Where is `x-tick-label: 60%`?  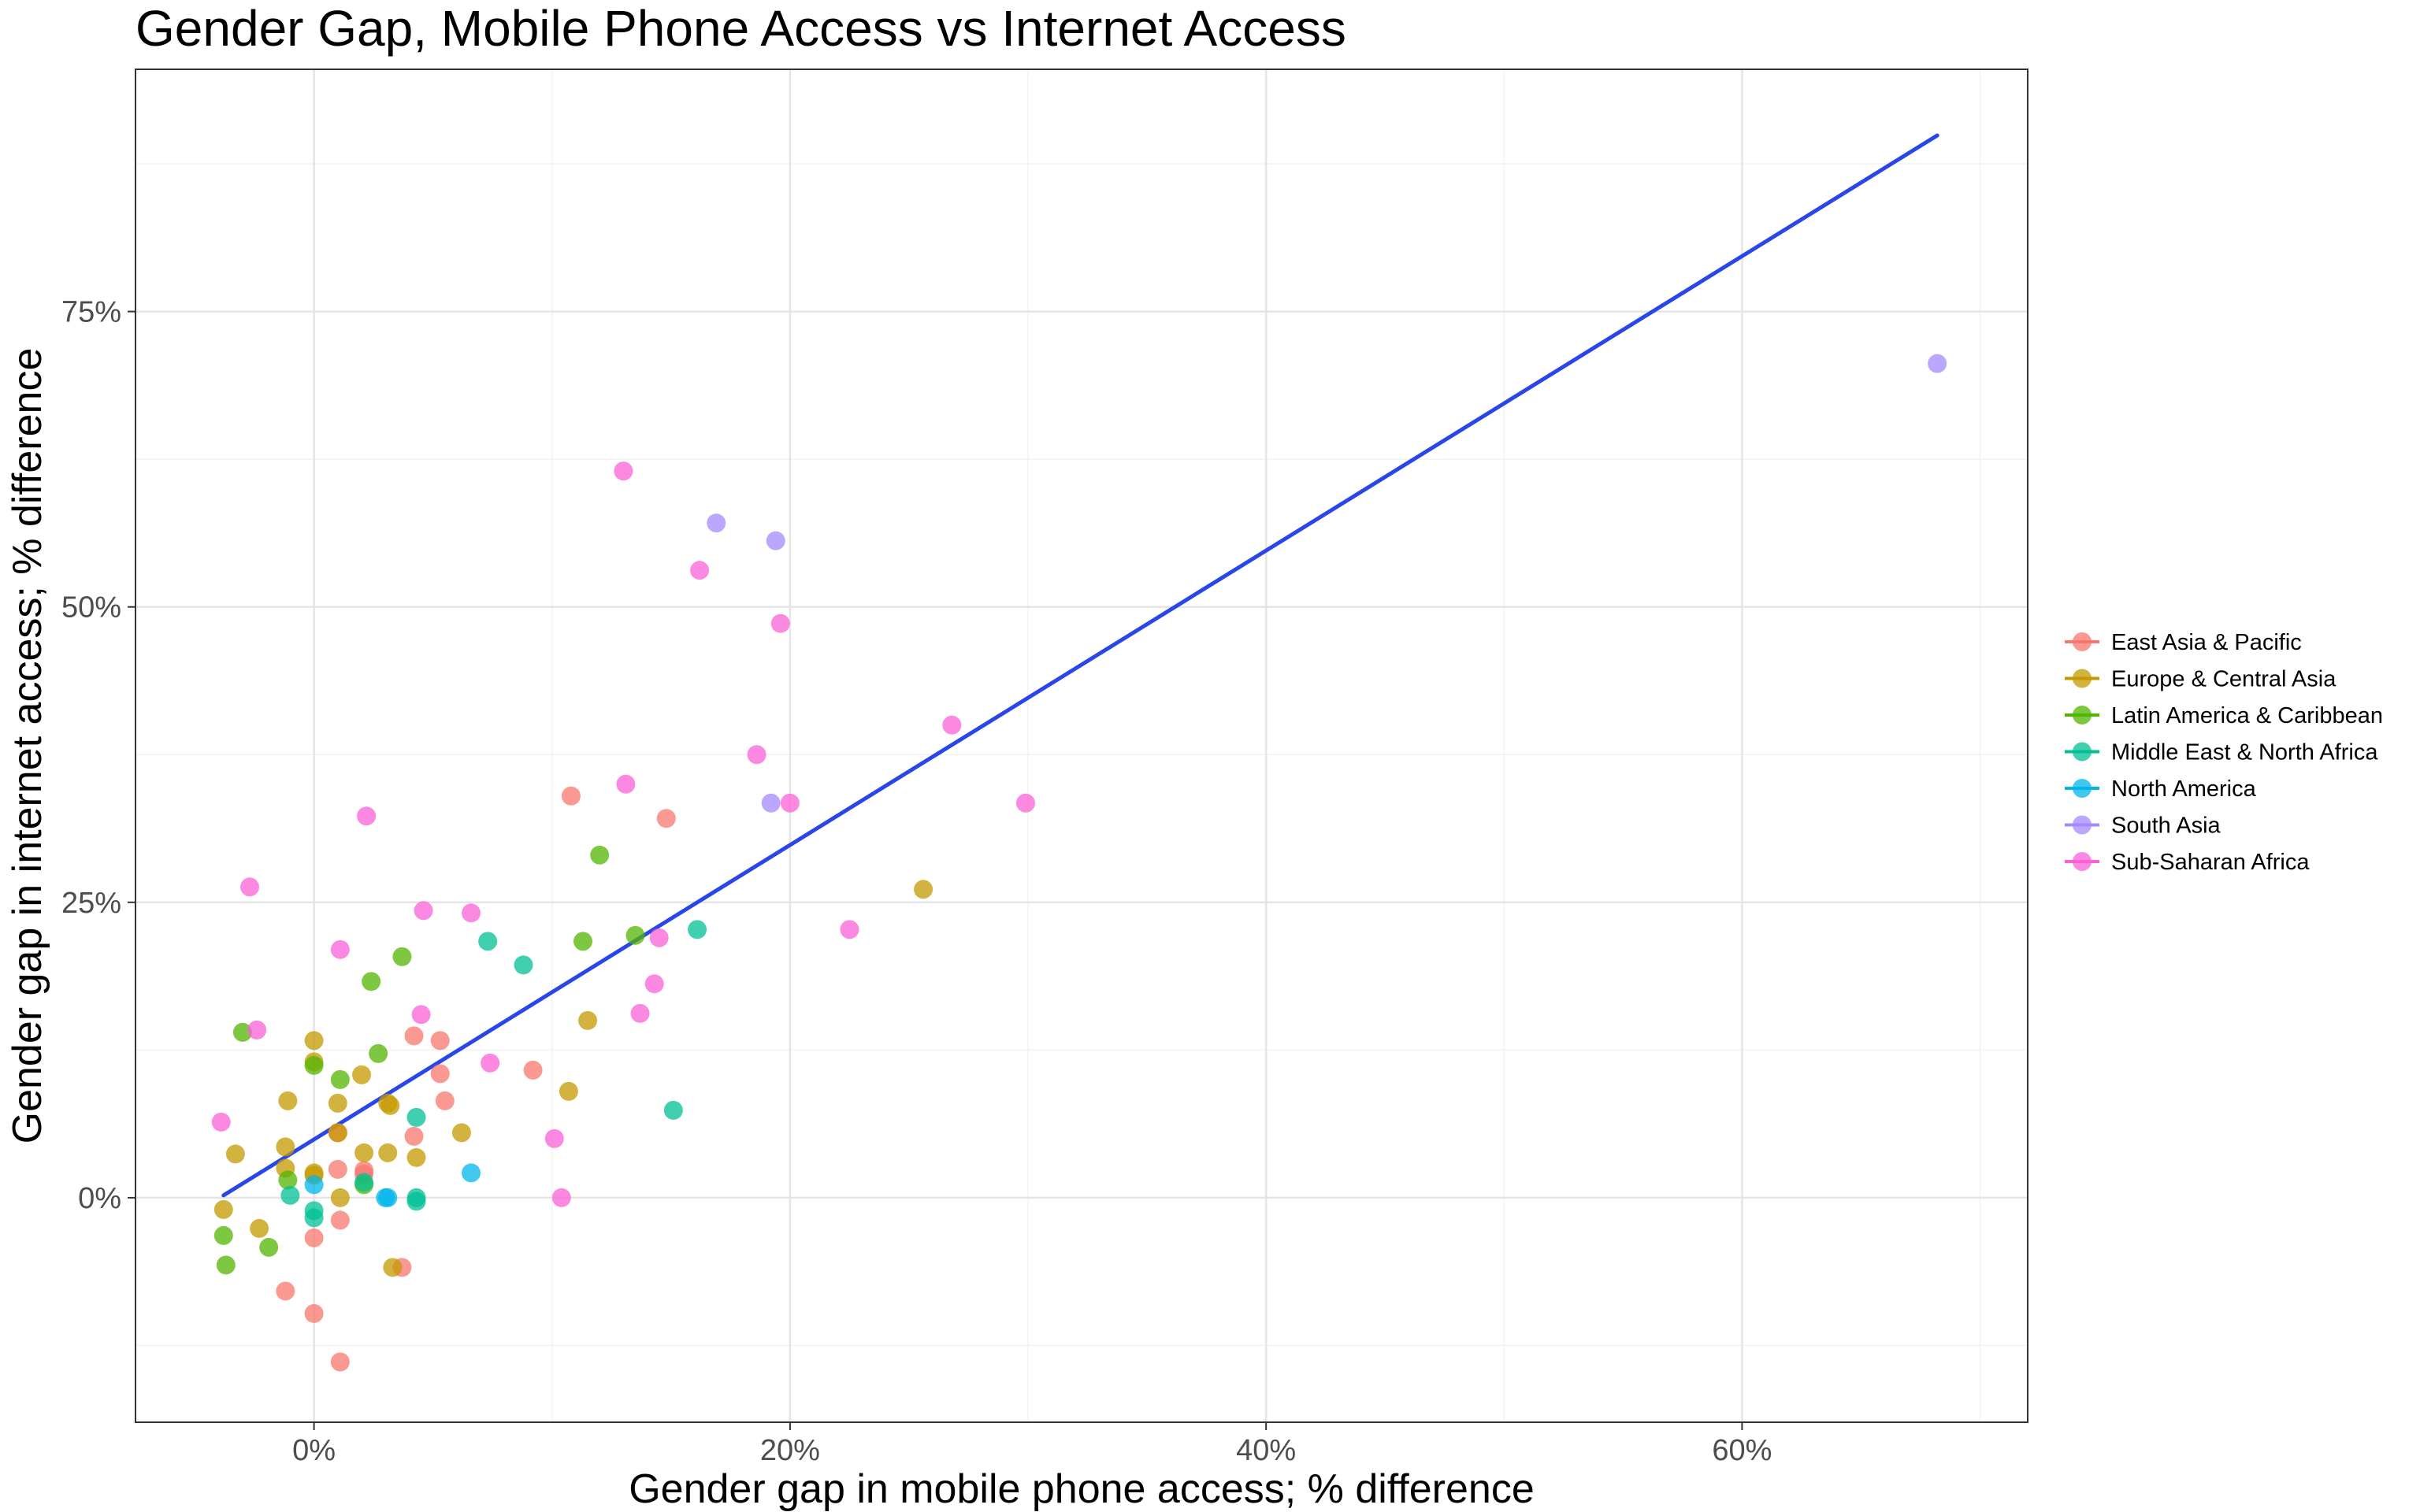
x-tick-label: 60% is located at coordinates (1742, 1450).